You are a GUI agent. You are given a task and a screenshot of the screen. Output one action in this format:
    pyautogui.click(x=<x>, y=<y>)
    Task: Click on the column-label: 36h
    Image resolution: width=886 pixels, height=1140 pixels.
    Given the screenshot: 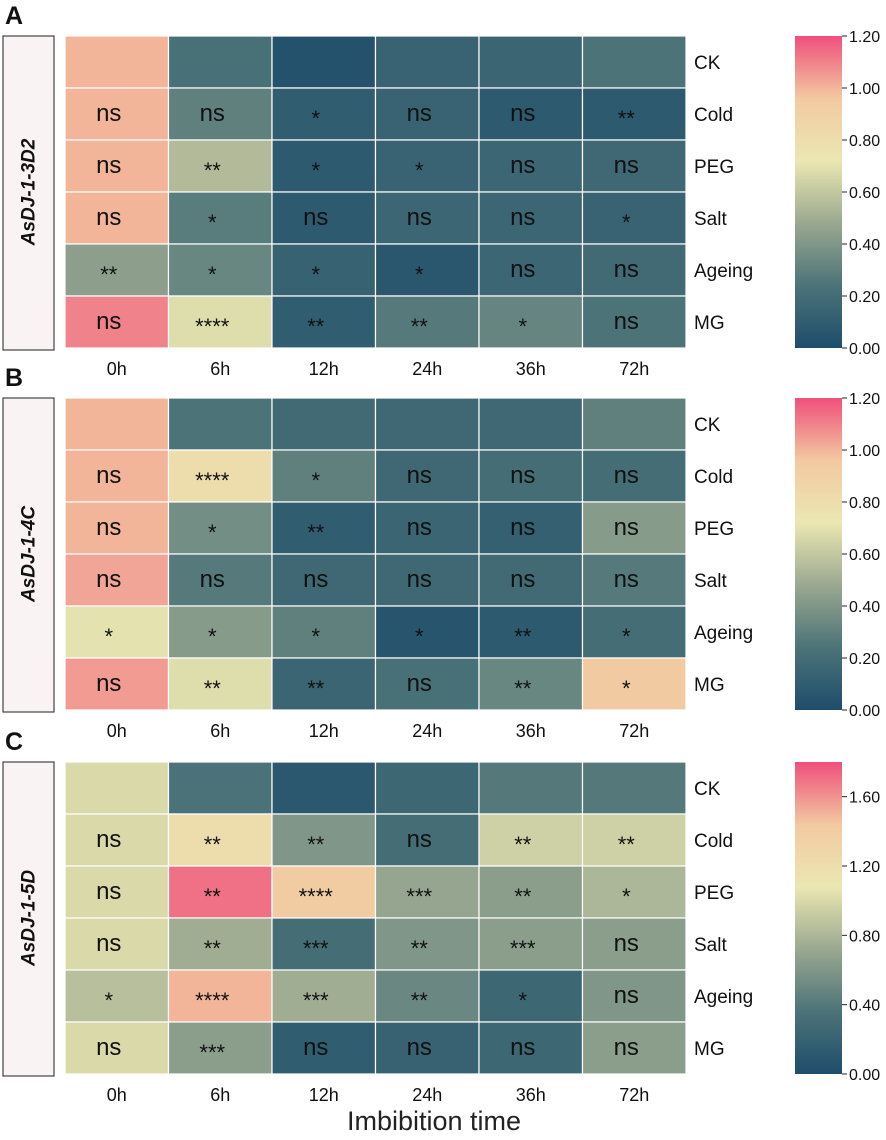 What is the action you would take?
    pyautogui.click(x=531, y=369)
    